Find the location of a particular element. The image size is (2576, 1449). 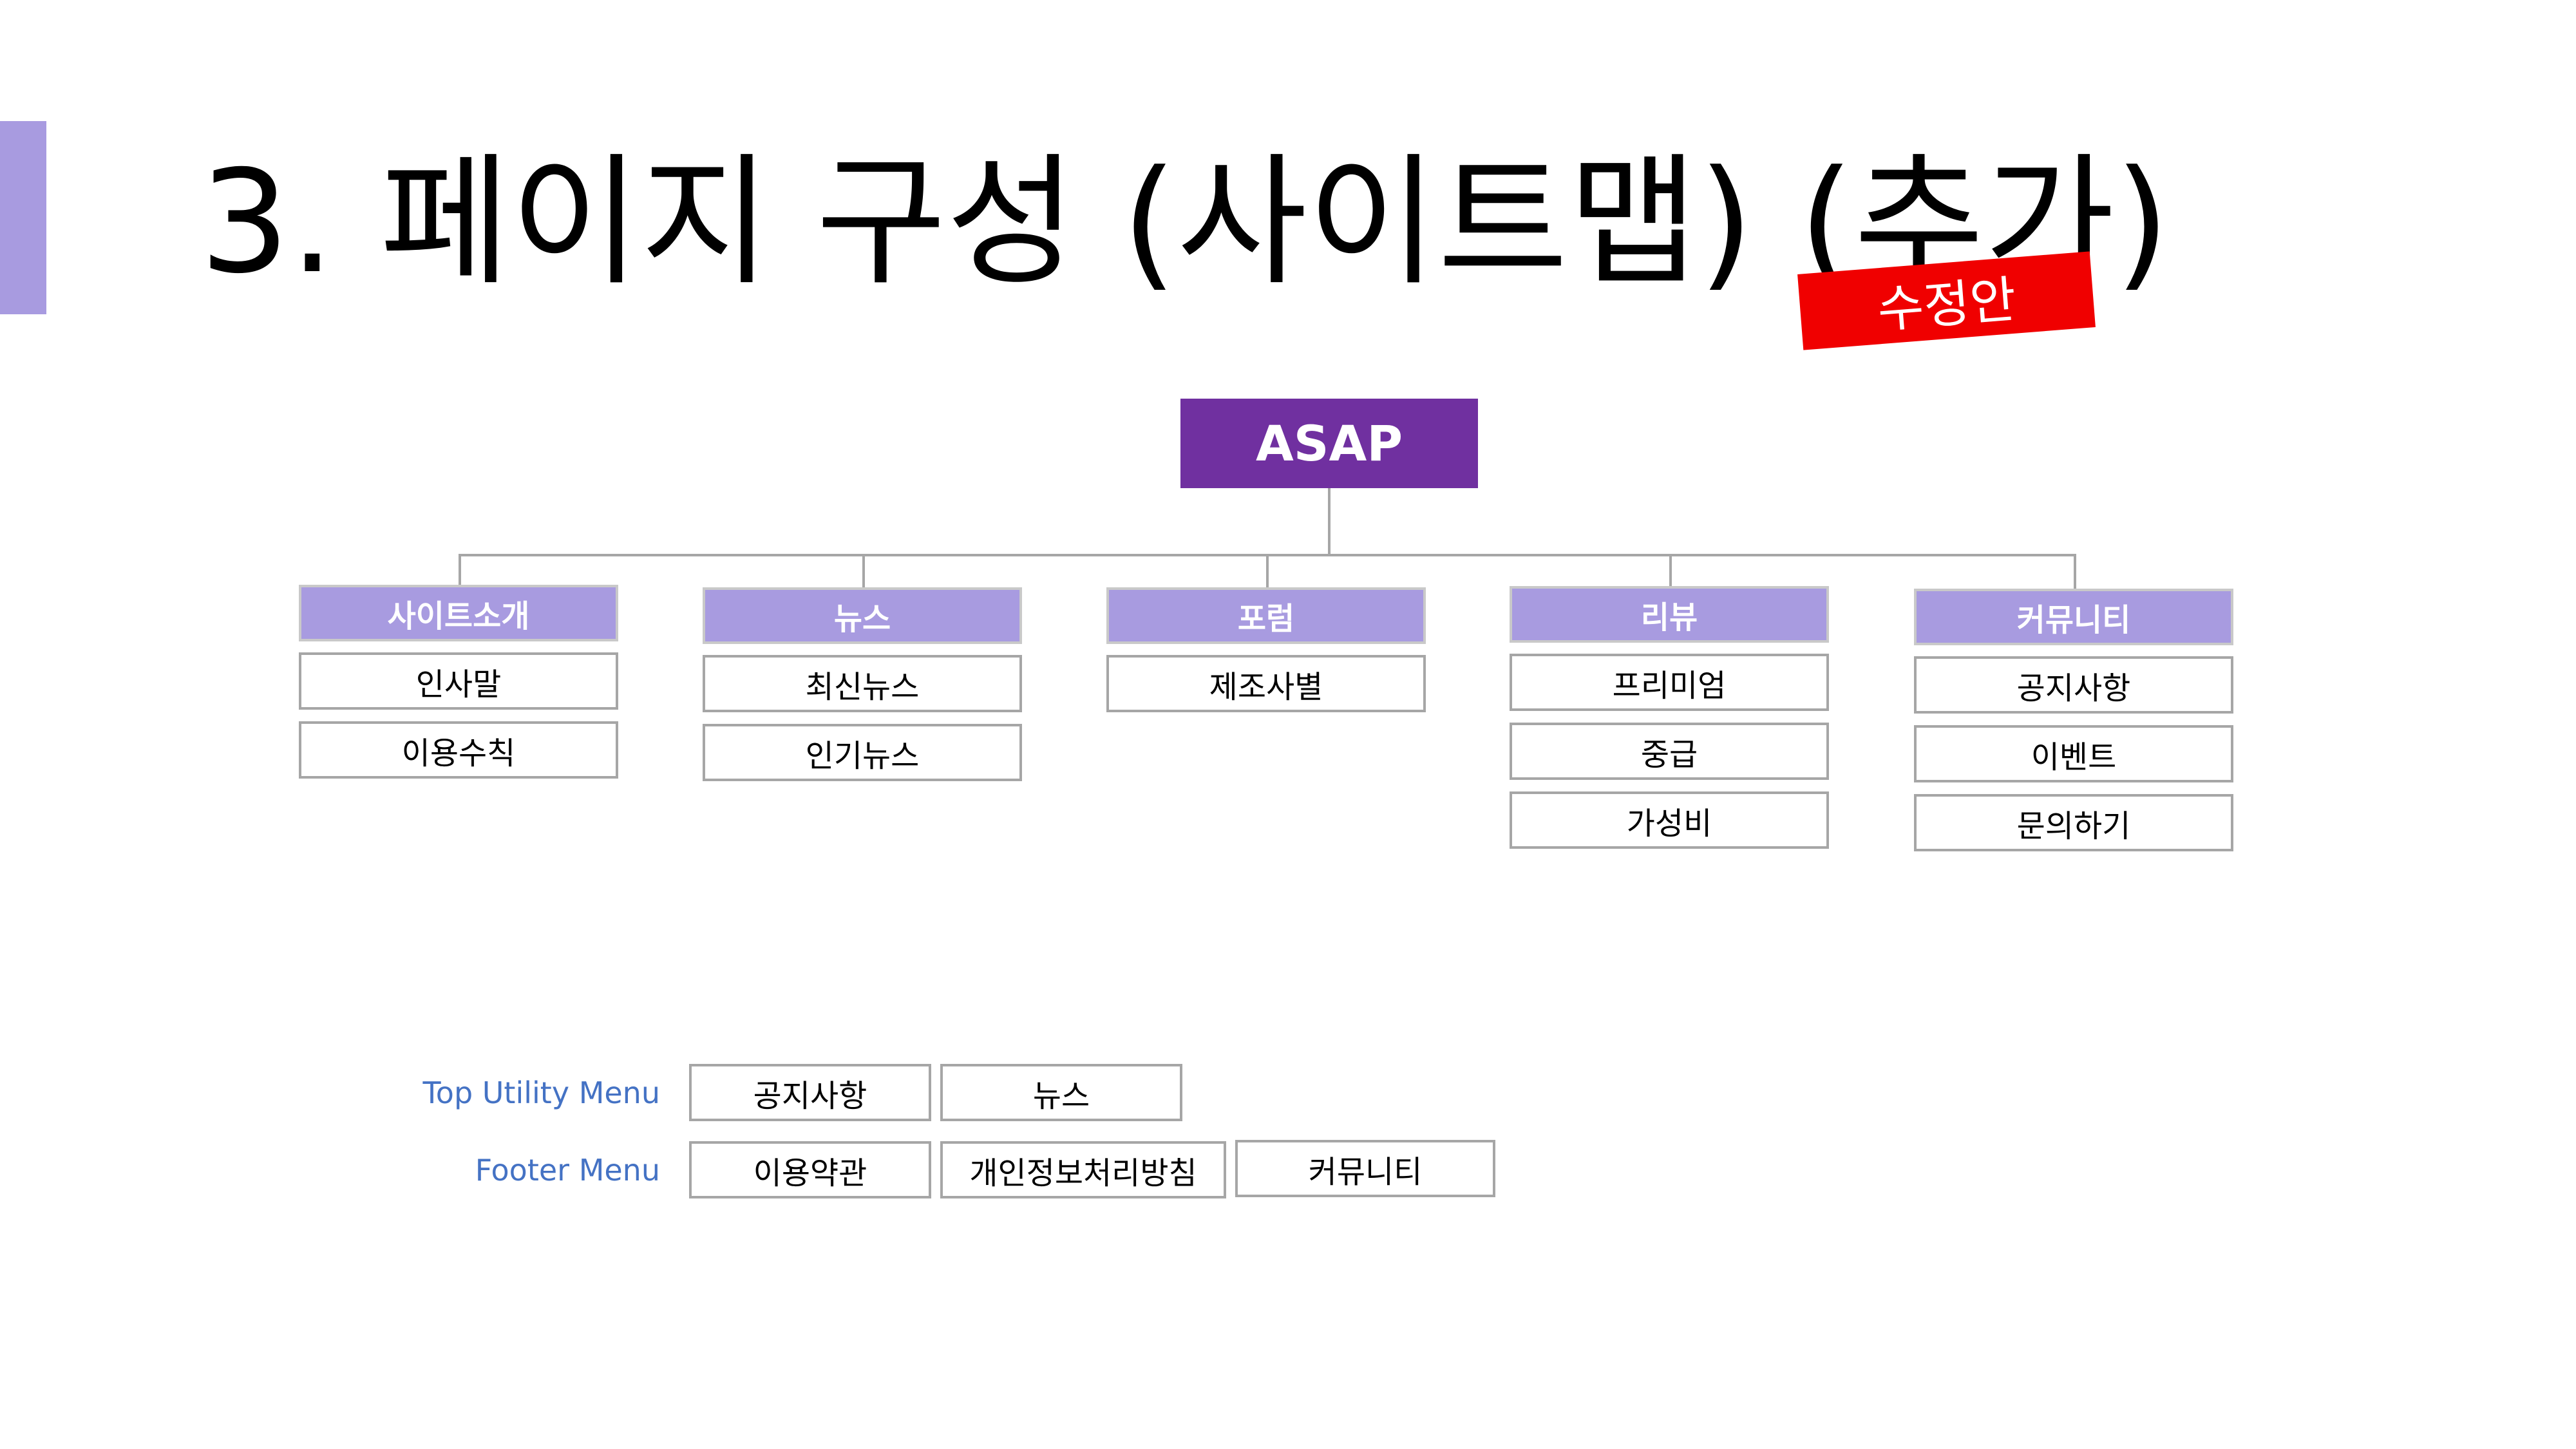

footer-menu-item: 개인정보처리방침 is located at coordinates (1083, 1169).